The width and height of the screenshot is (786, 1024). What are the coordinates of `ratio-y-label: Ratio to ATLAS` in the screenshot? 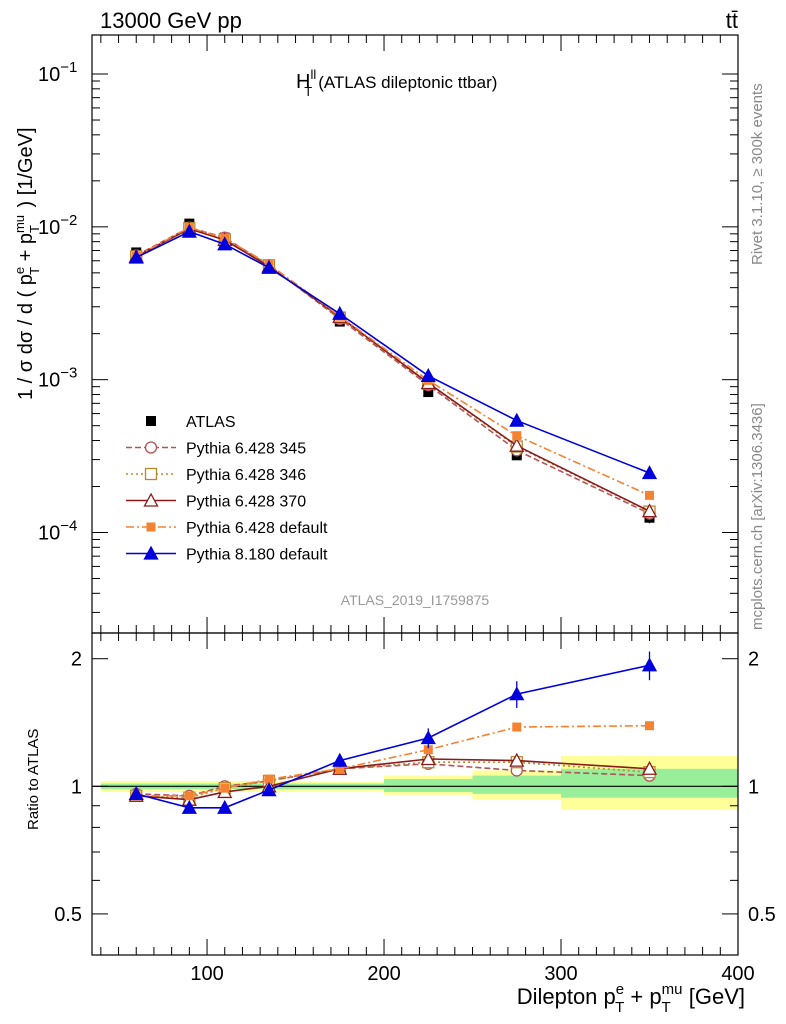 It's located at (33, 779).